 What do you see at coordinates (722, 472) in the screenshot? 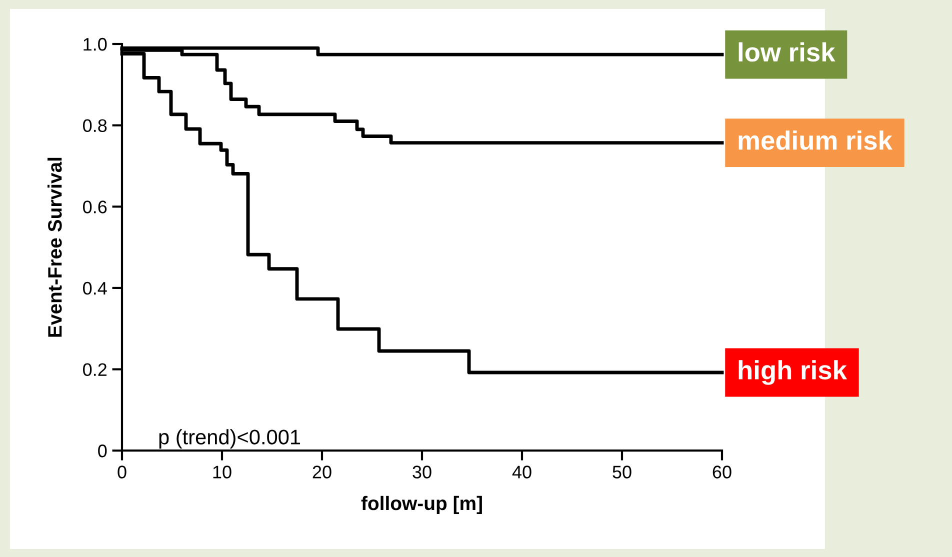
I see `x-tick-label: 60` at bounding box center [722, 472].